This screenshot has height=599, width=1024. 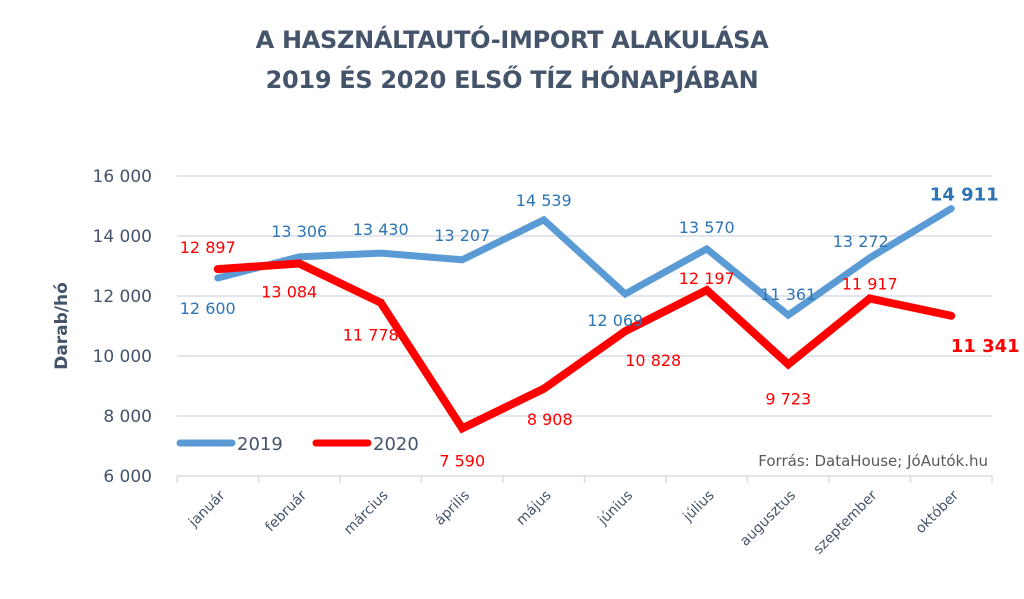 What do you see at coordinates (964, 195) in the screenshot?
I see `data-label-2019: 14 911` at bounding box center [964, 195].